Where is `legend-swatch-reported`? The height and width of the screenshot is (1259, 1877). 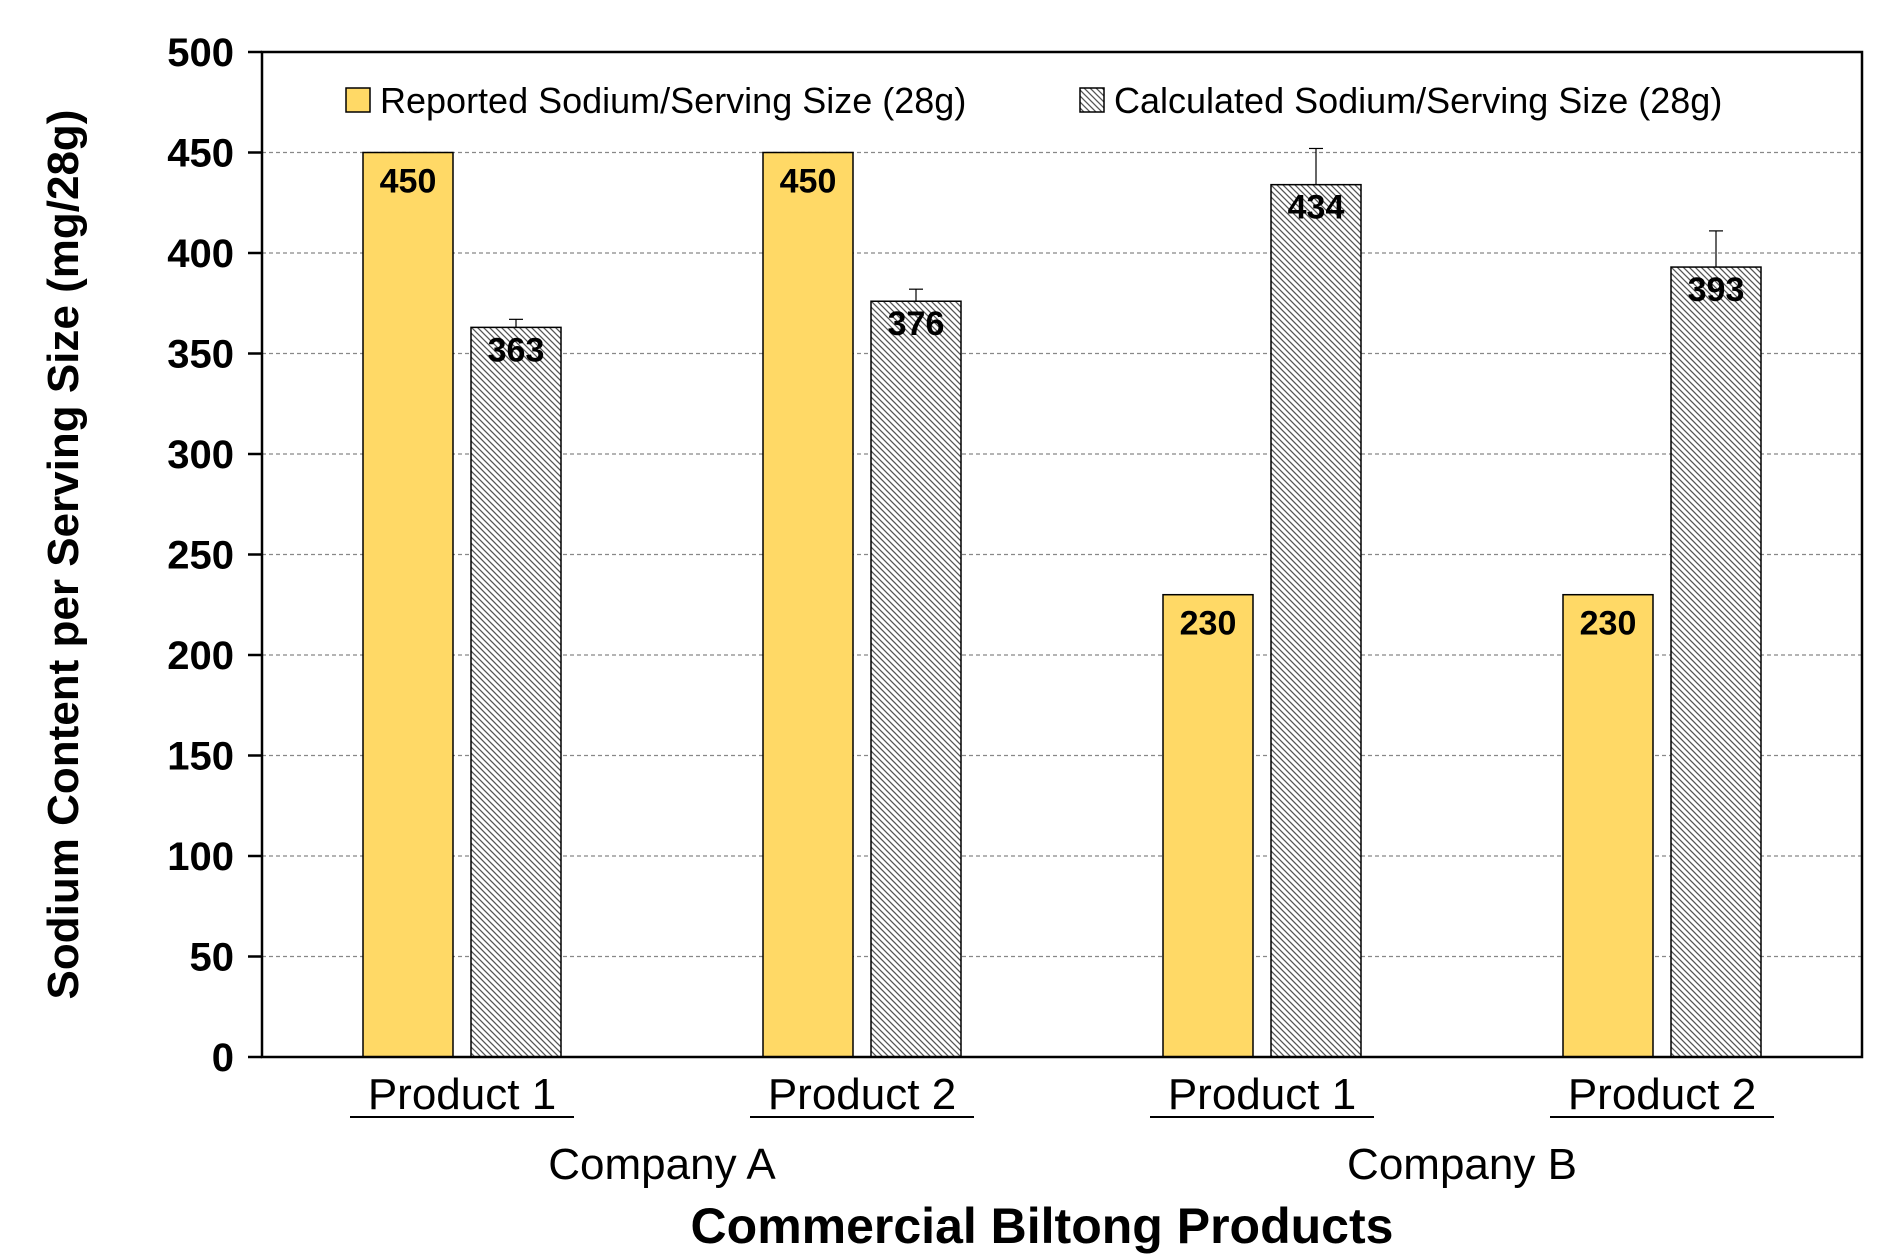
legend-swatch-reported is located at coordinates (358, 100).